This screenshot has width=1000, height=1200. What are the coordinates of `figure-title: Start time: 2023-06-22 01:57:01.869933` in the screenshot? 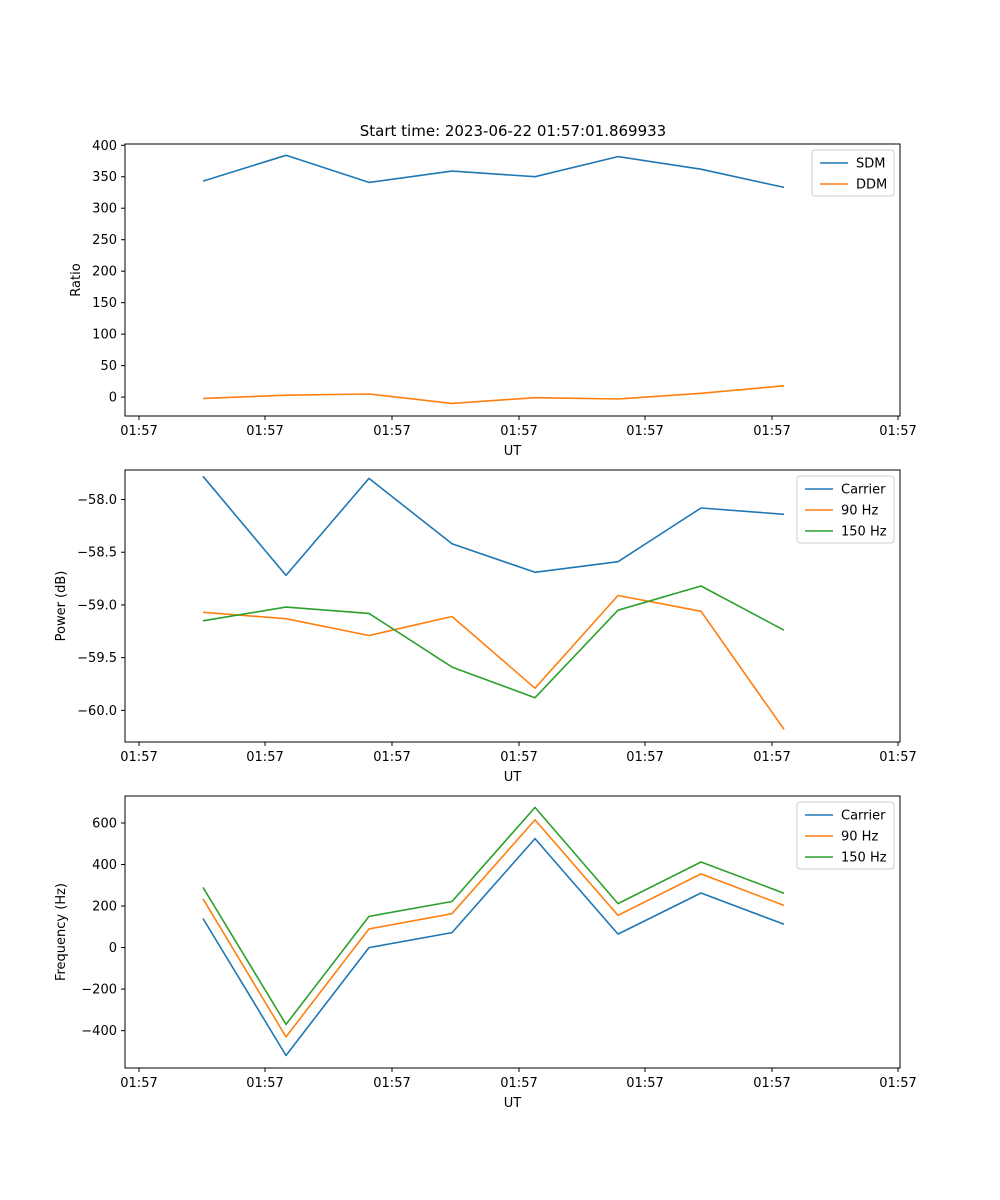 It's located at (513, 131).